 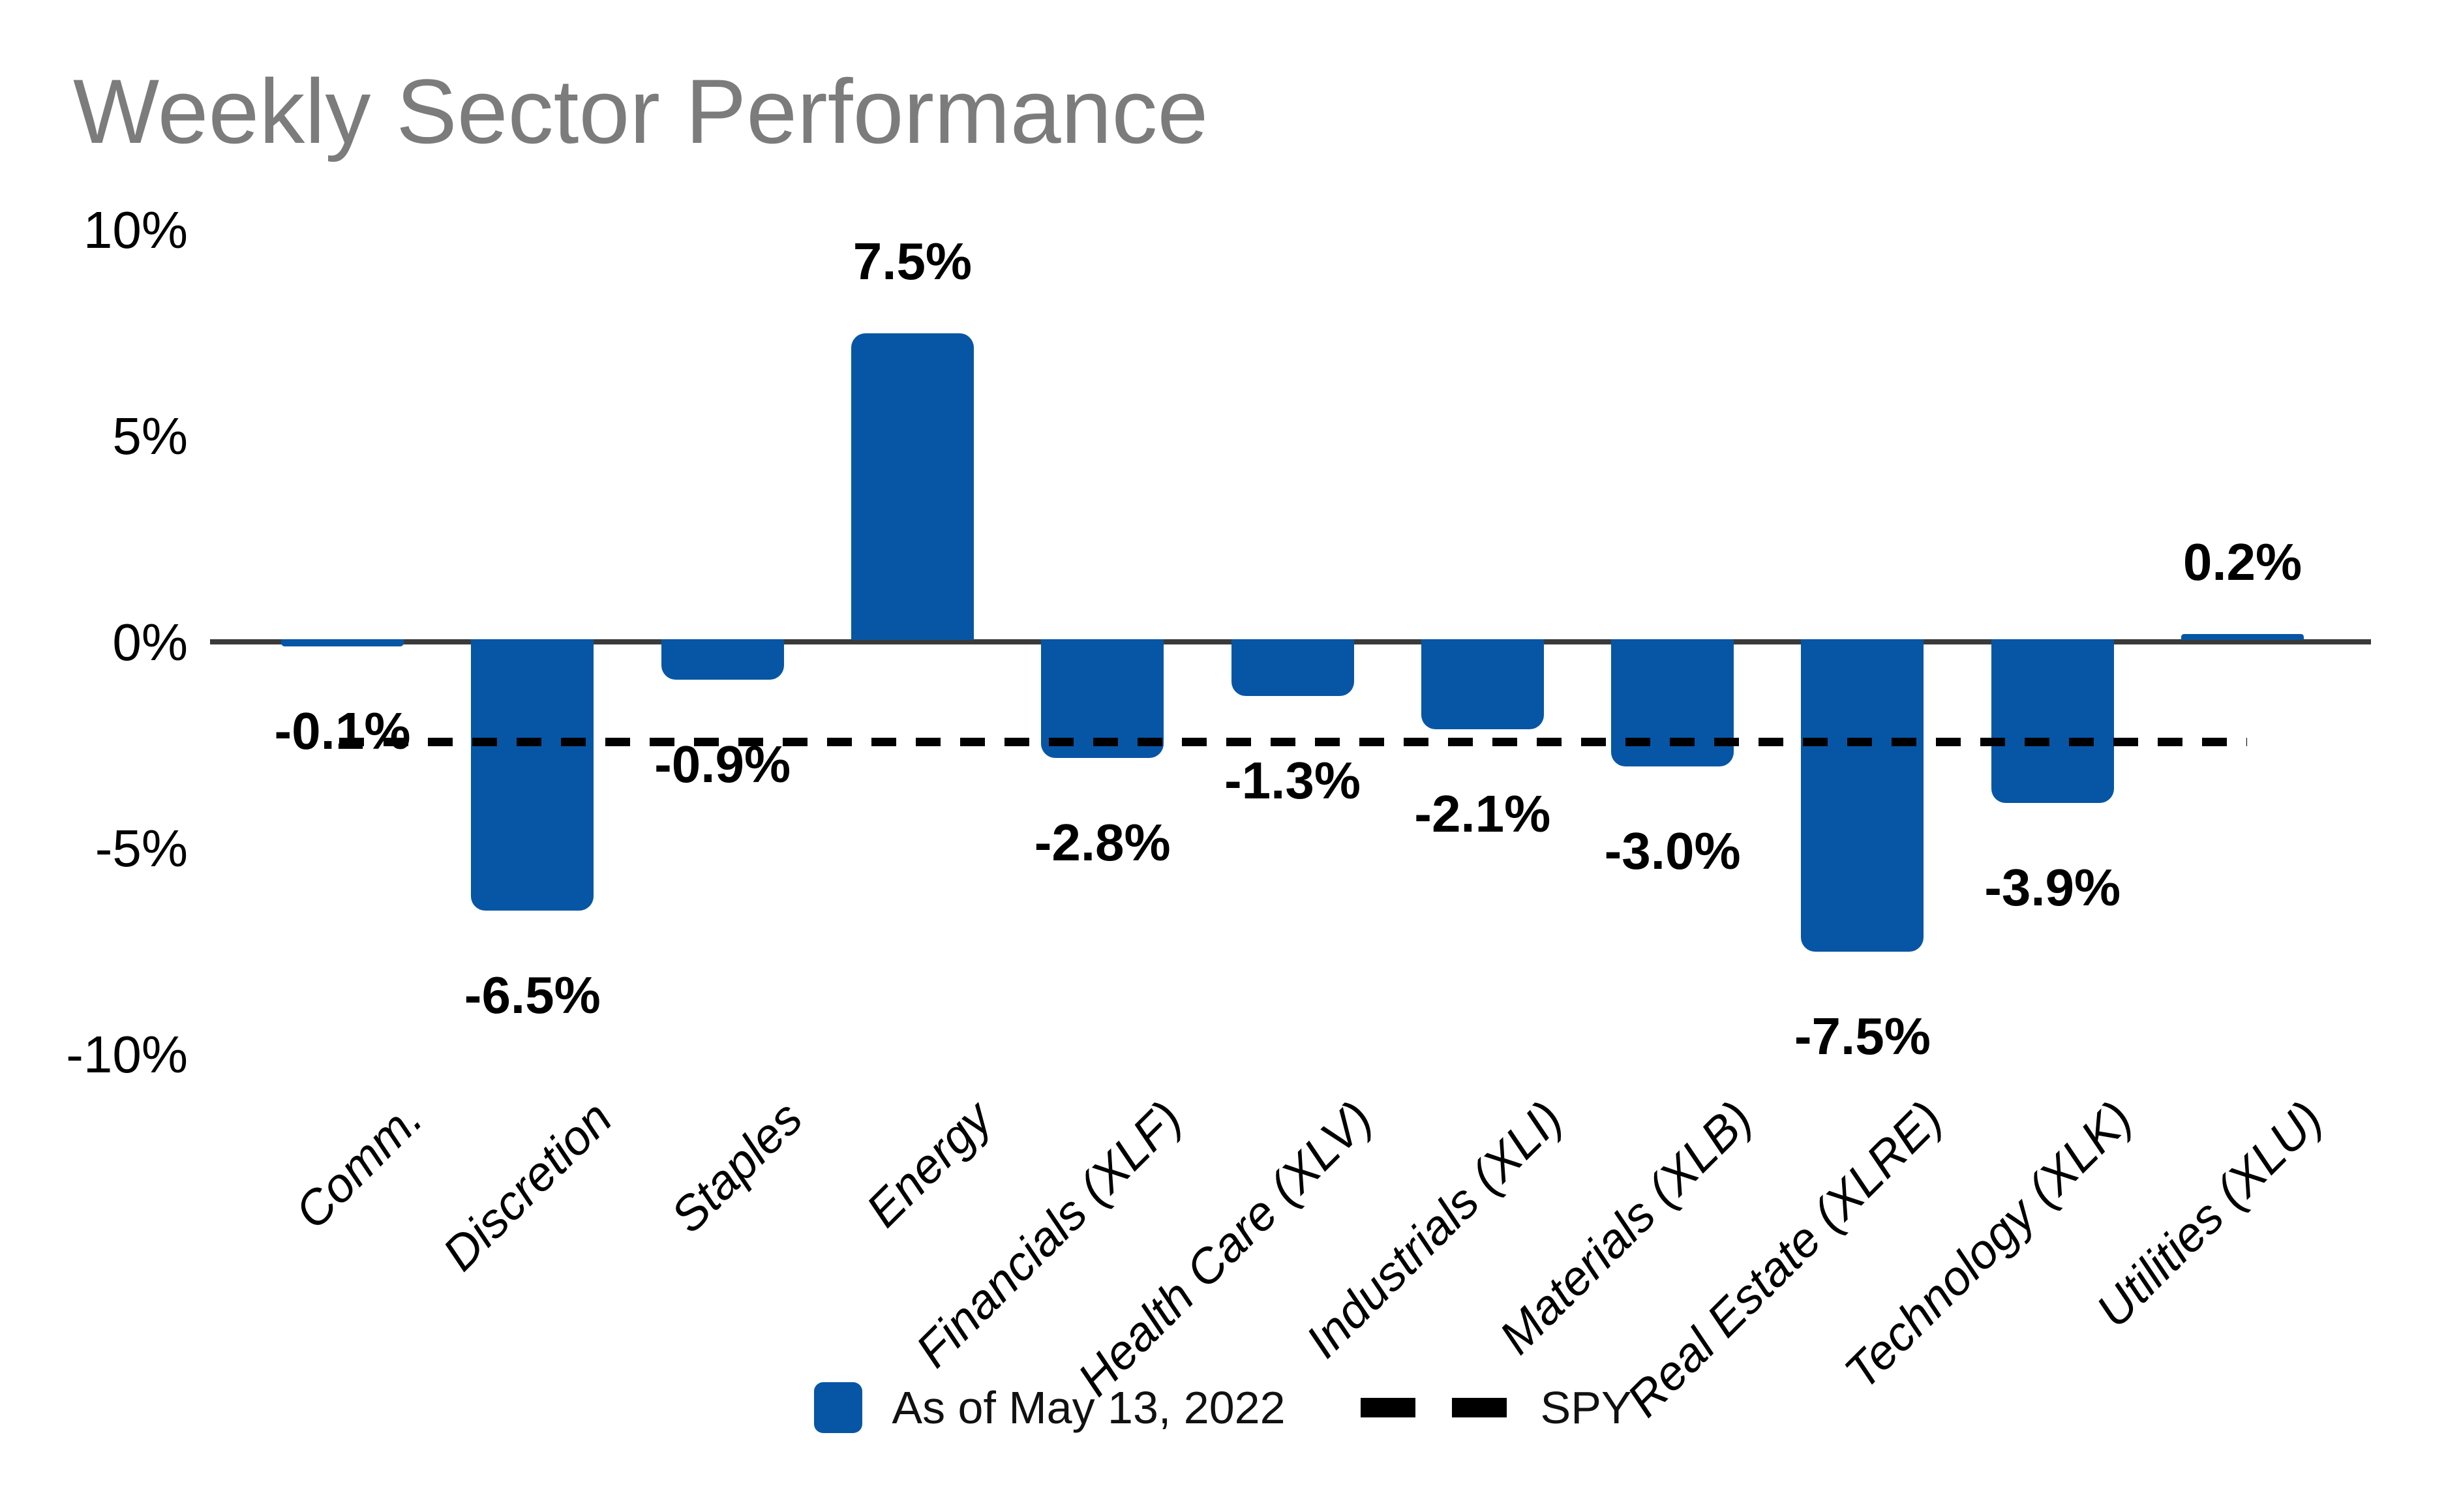 I want to click on bar-energy, so click(x=912, y=486).